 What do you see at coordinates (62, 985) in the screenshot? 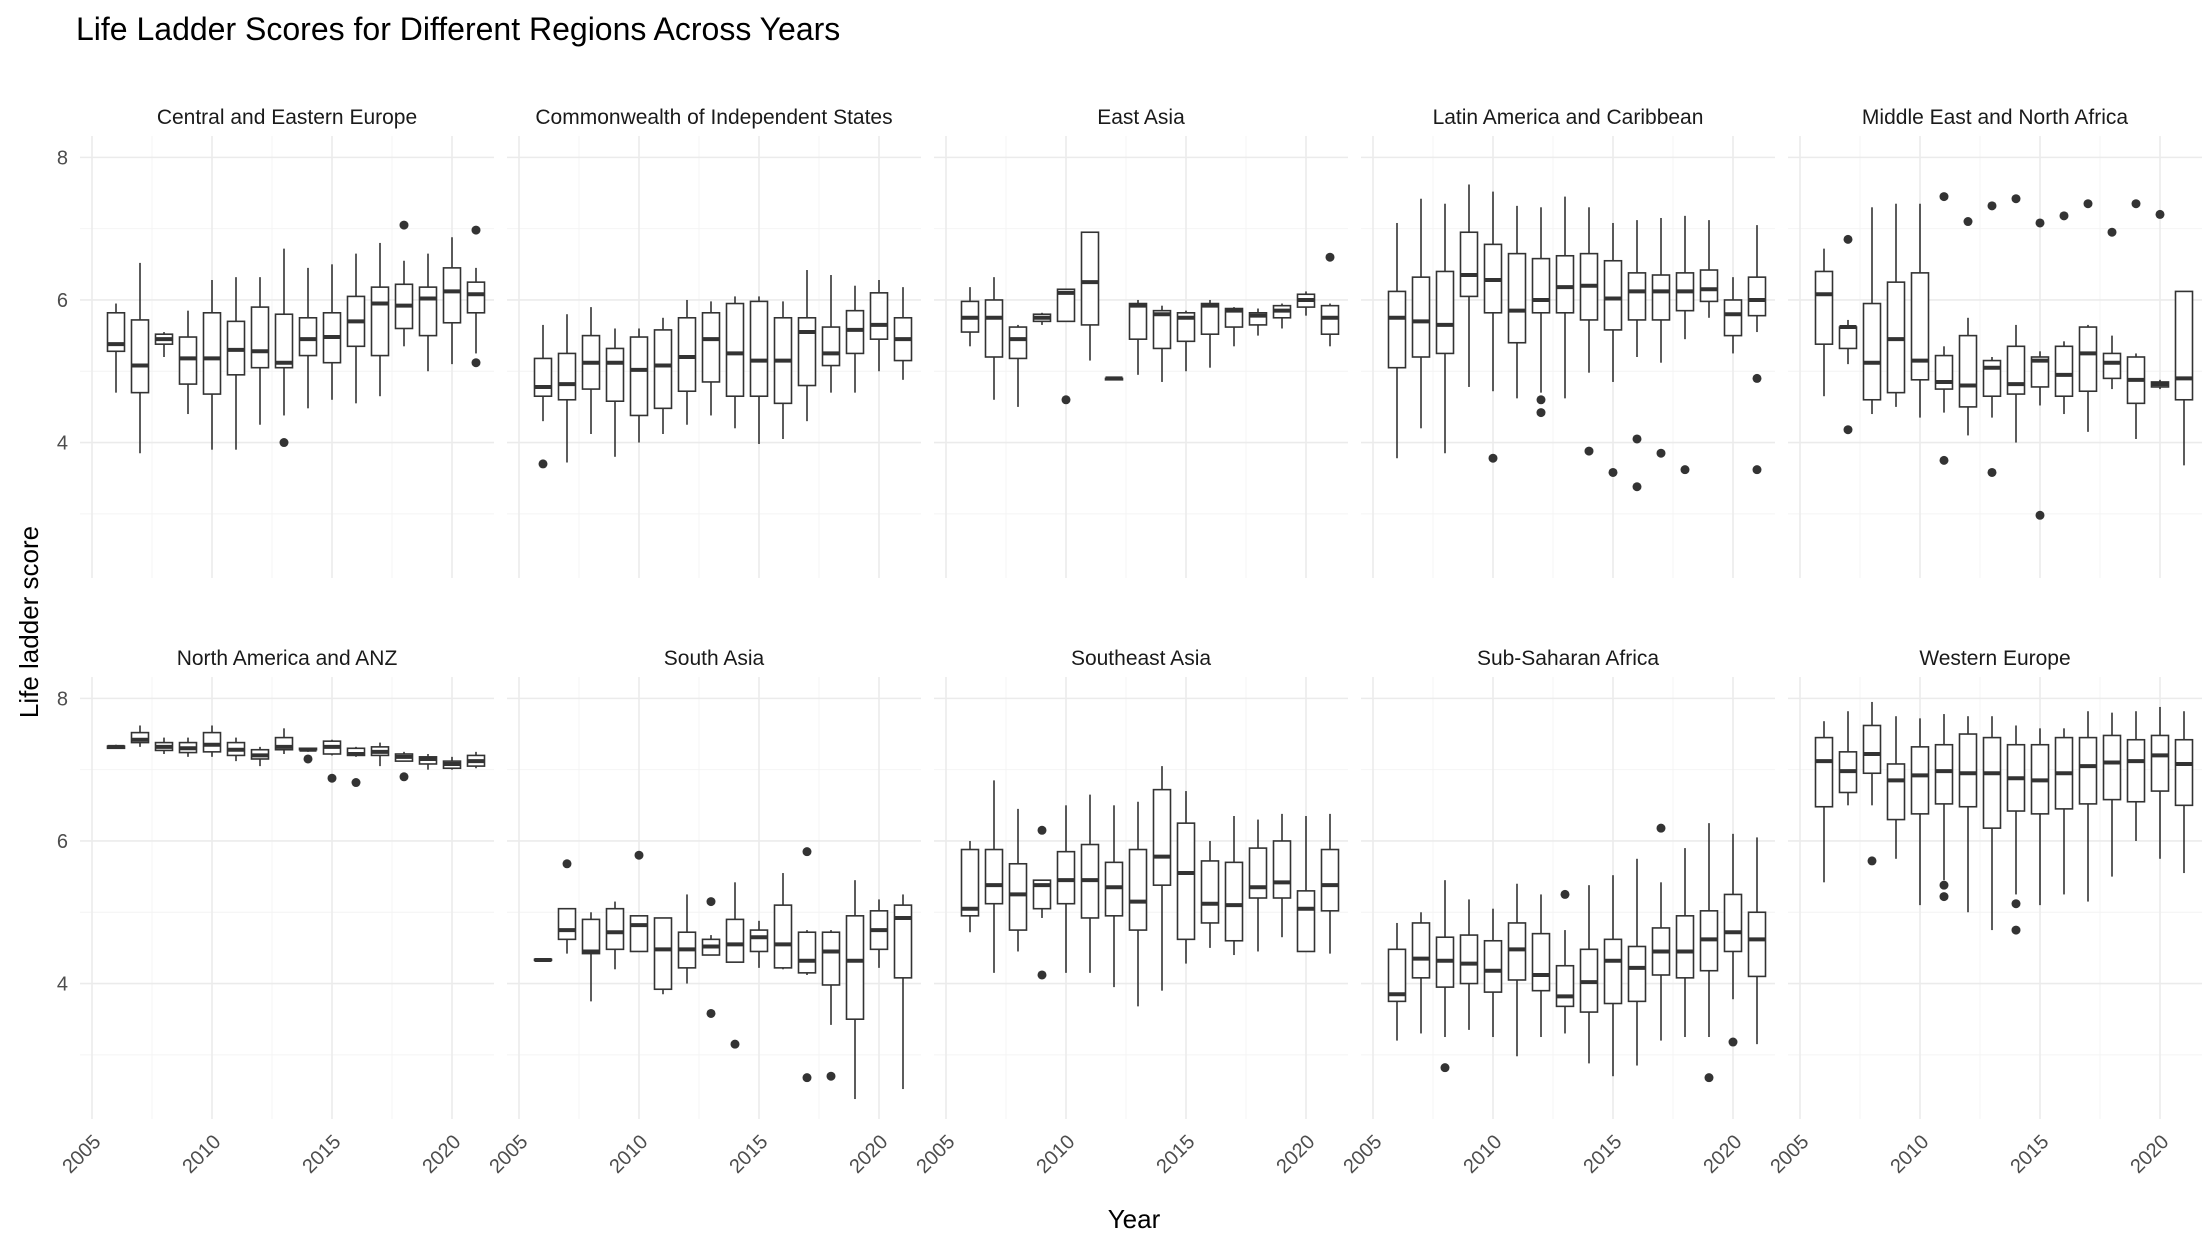
I see `y-tick-label: 4` at bounding box center [62, 985].